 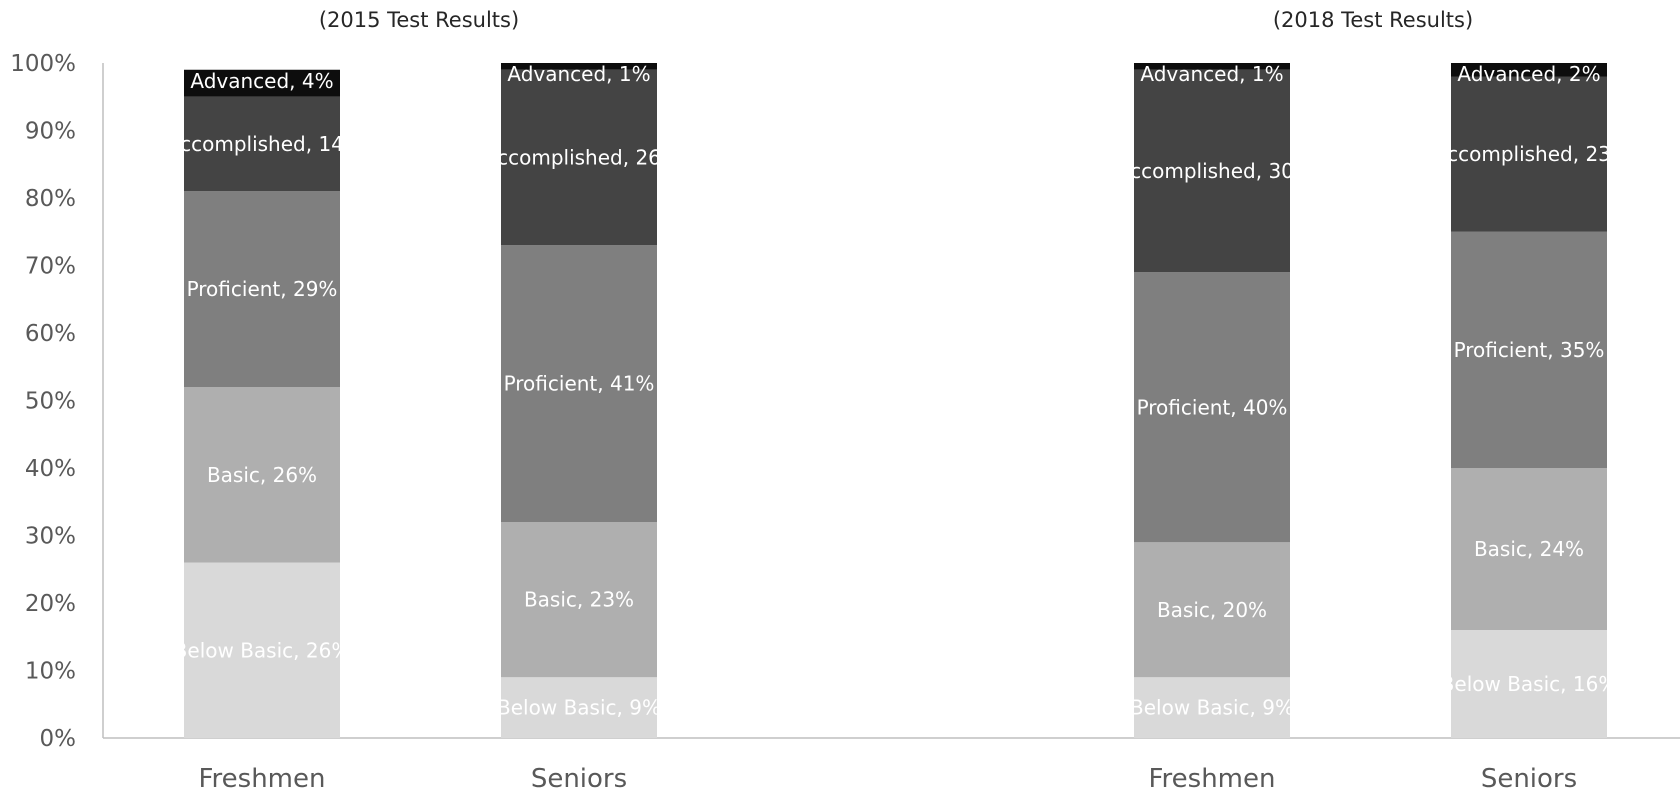 I want to click on data-label: ccomplished, 23, so click(x=1529, y=154).